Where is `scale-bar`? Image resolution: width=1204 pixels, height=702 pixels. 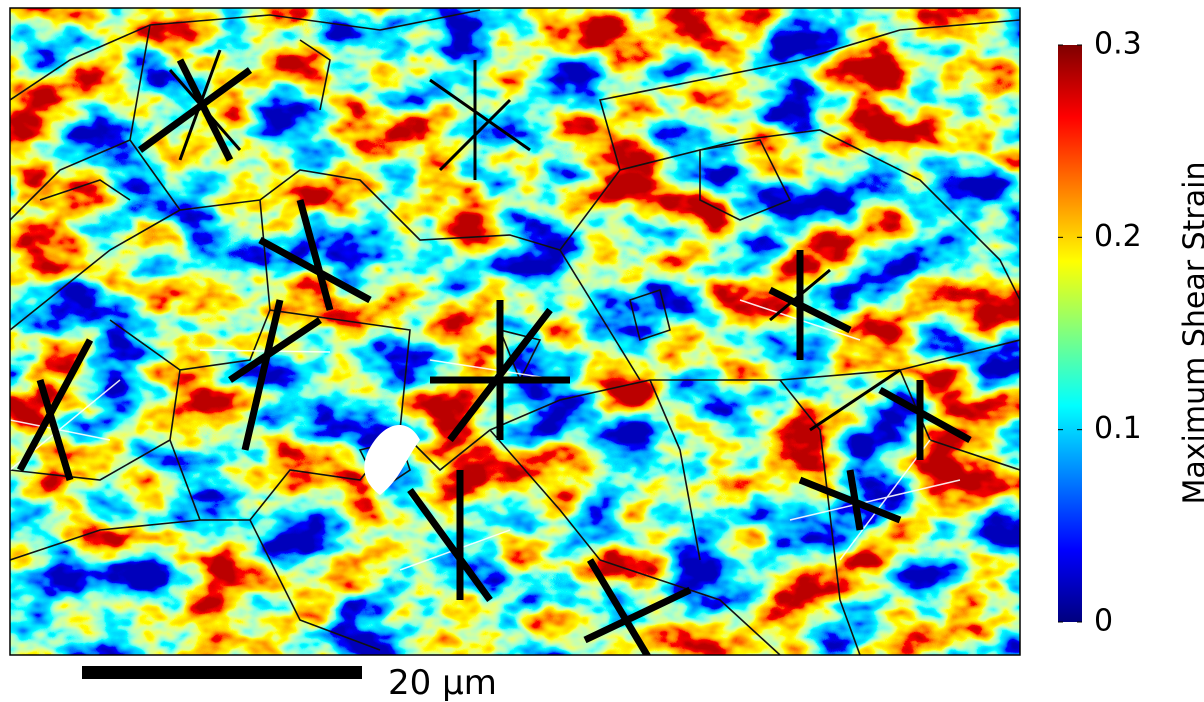
scale-bar is located at coordinates (222, 672).